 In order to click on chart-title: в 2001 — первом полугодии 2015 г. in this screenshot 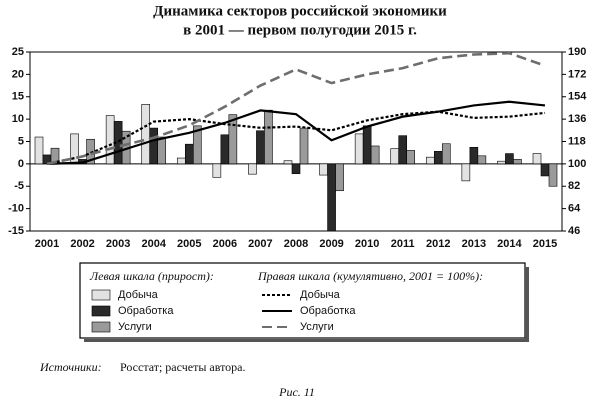, I will do `click(300, 30)`.